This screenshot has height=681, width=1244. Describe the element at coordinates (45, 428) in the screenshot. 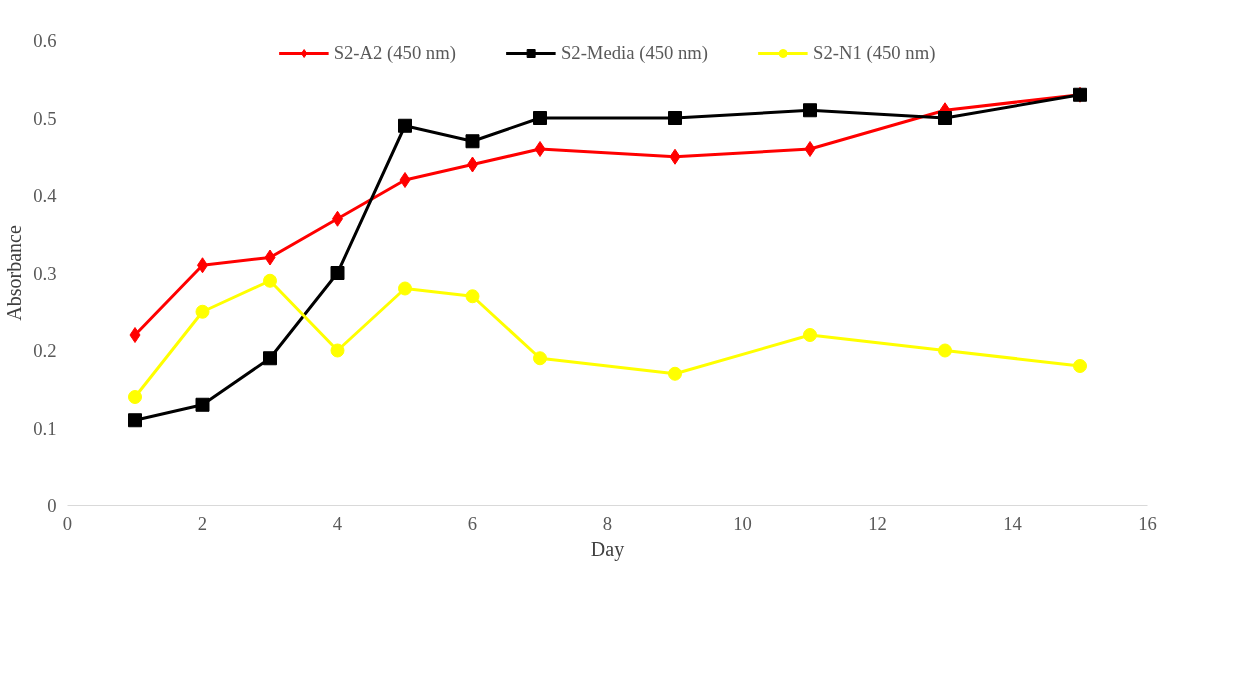

I see `y-tick-label: 0.1` at that location.